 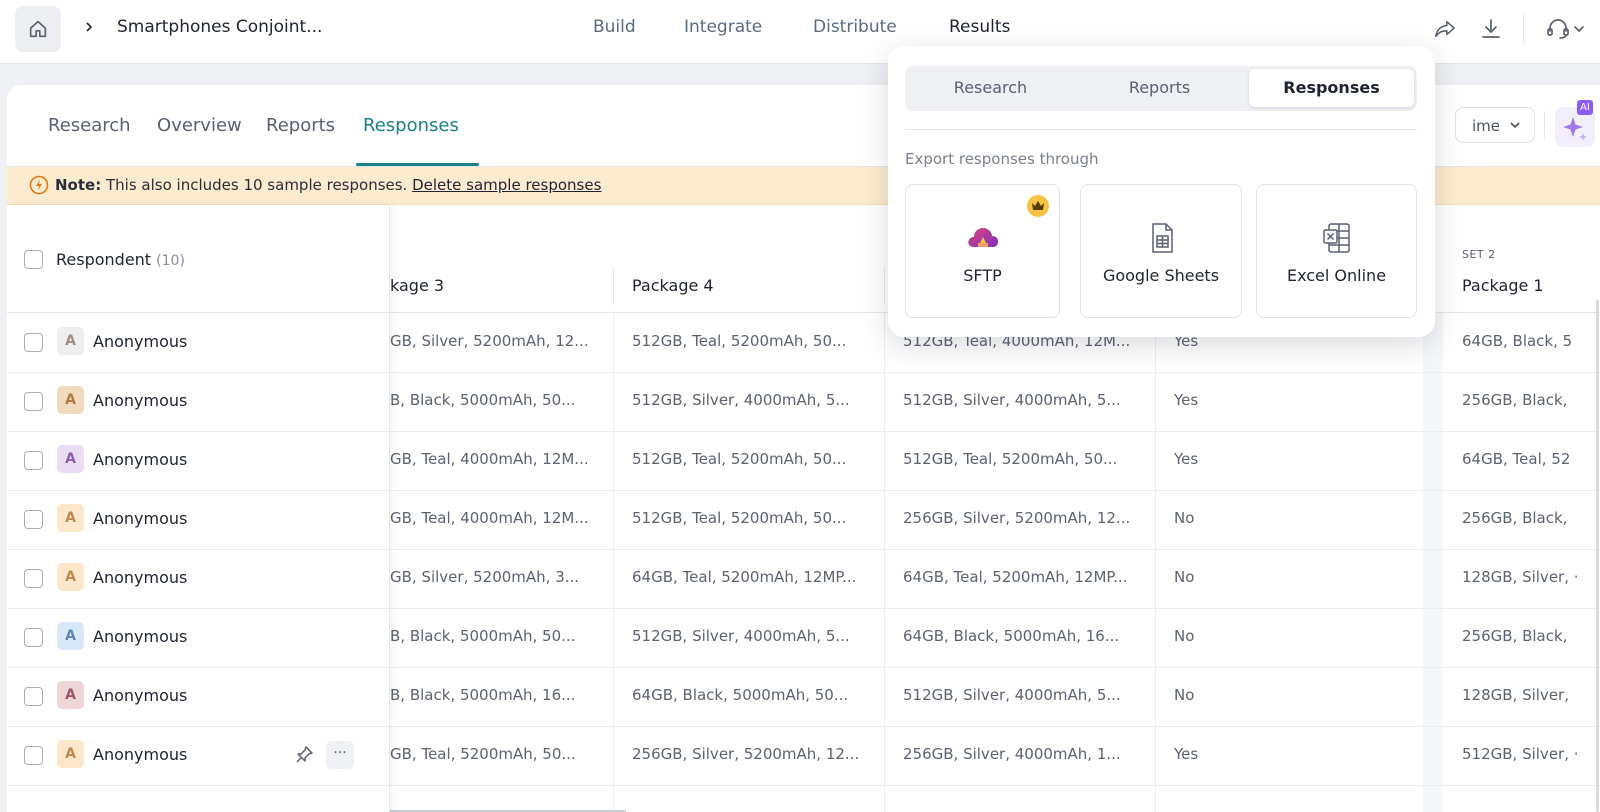 What do you see at coordinates (982, 251) in the screenshot?
I see `export-option-sftp: SFTP` at bounding box center [982, 251].